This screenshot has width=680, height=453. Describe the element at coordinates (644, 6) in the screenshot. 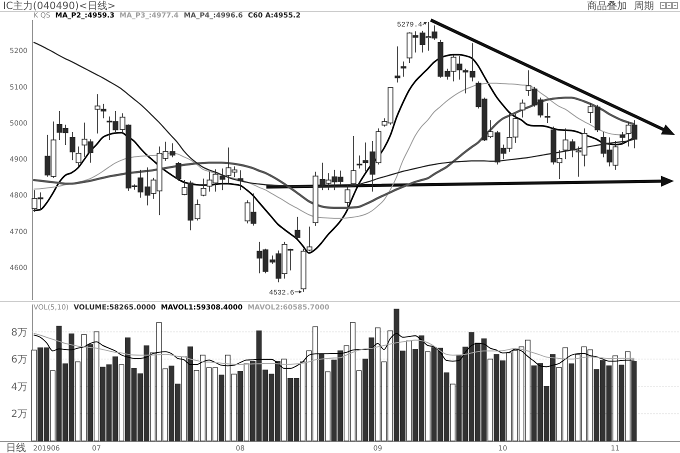

I see `text: 周期` at that location.